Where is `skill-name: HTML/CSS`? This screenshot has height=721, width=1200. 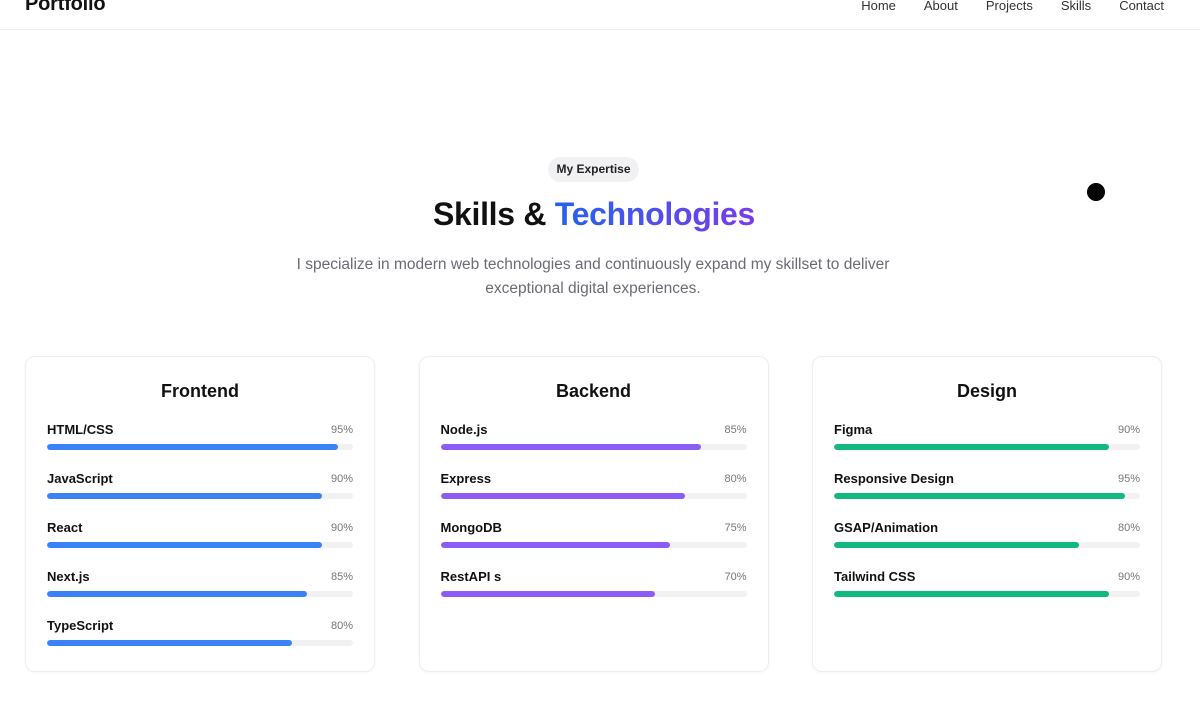 skill-name: HTML/CSS is located at coordinates (80, 429).